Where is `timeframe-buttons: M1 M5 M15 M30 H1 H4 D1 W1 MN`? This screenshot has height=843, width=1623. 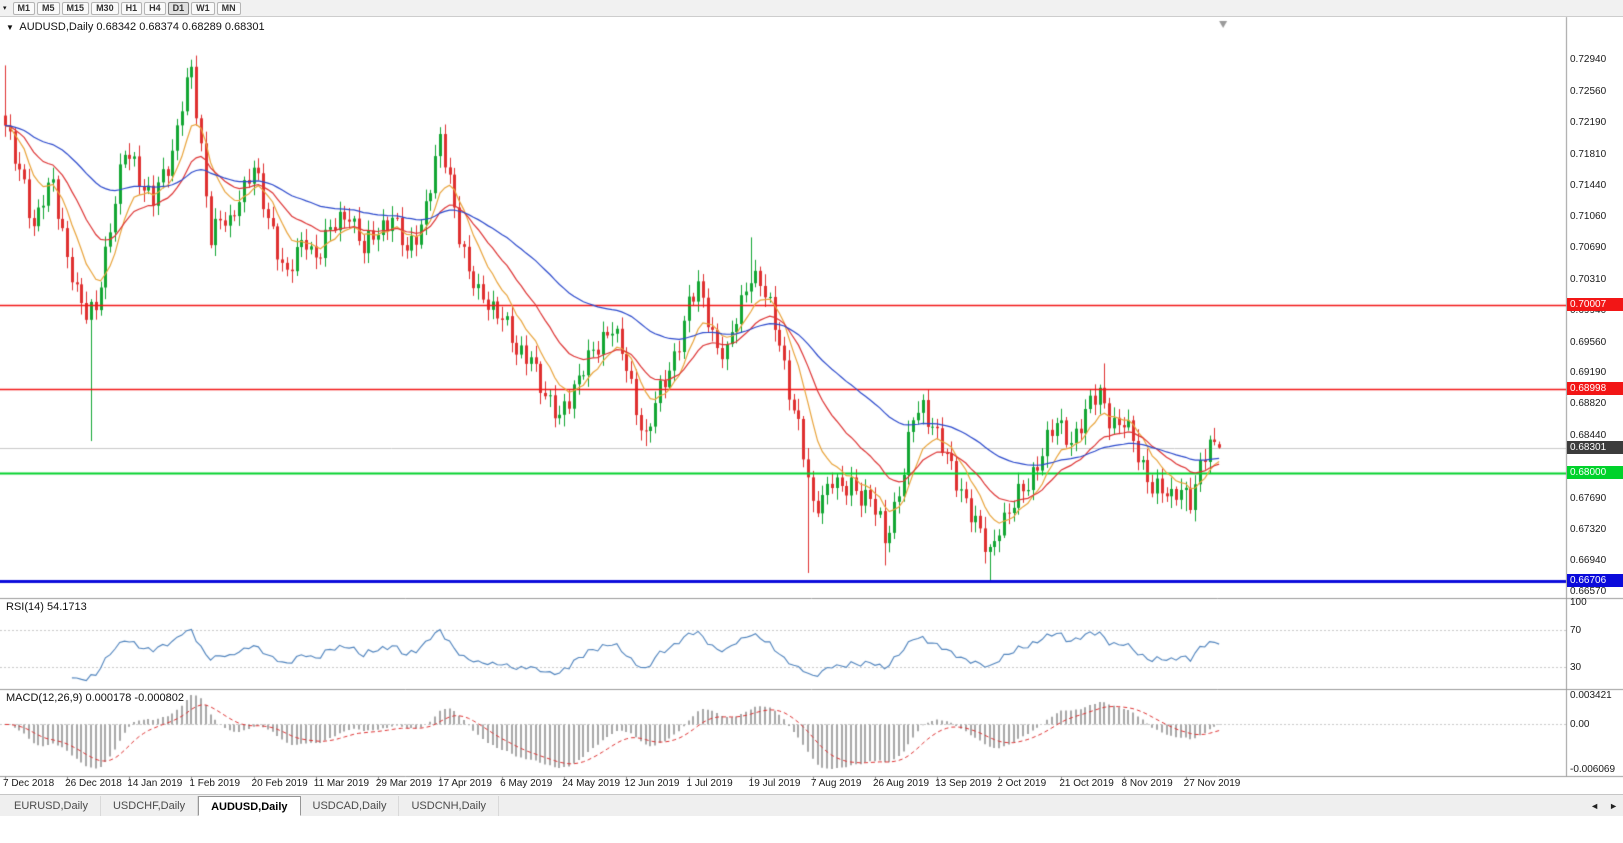
timeframe-buttons: M1 M5 M15 M30 H1 H4 D1 W1 MN is located at coordinates (127, 8).